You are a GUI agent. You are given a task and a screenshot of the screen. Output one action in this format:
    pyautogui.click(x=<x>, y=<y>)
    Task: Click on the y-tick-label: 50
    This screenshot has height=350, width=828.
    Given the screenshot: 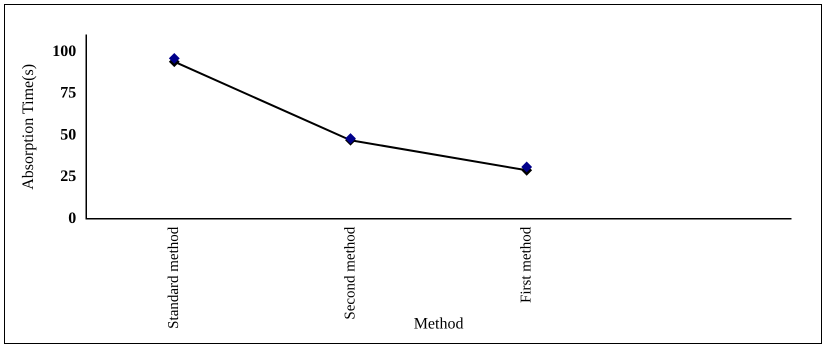 What is the action you would take?
    pyautogui.click(x=68, y=135)
    